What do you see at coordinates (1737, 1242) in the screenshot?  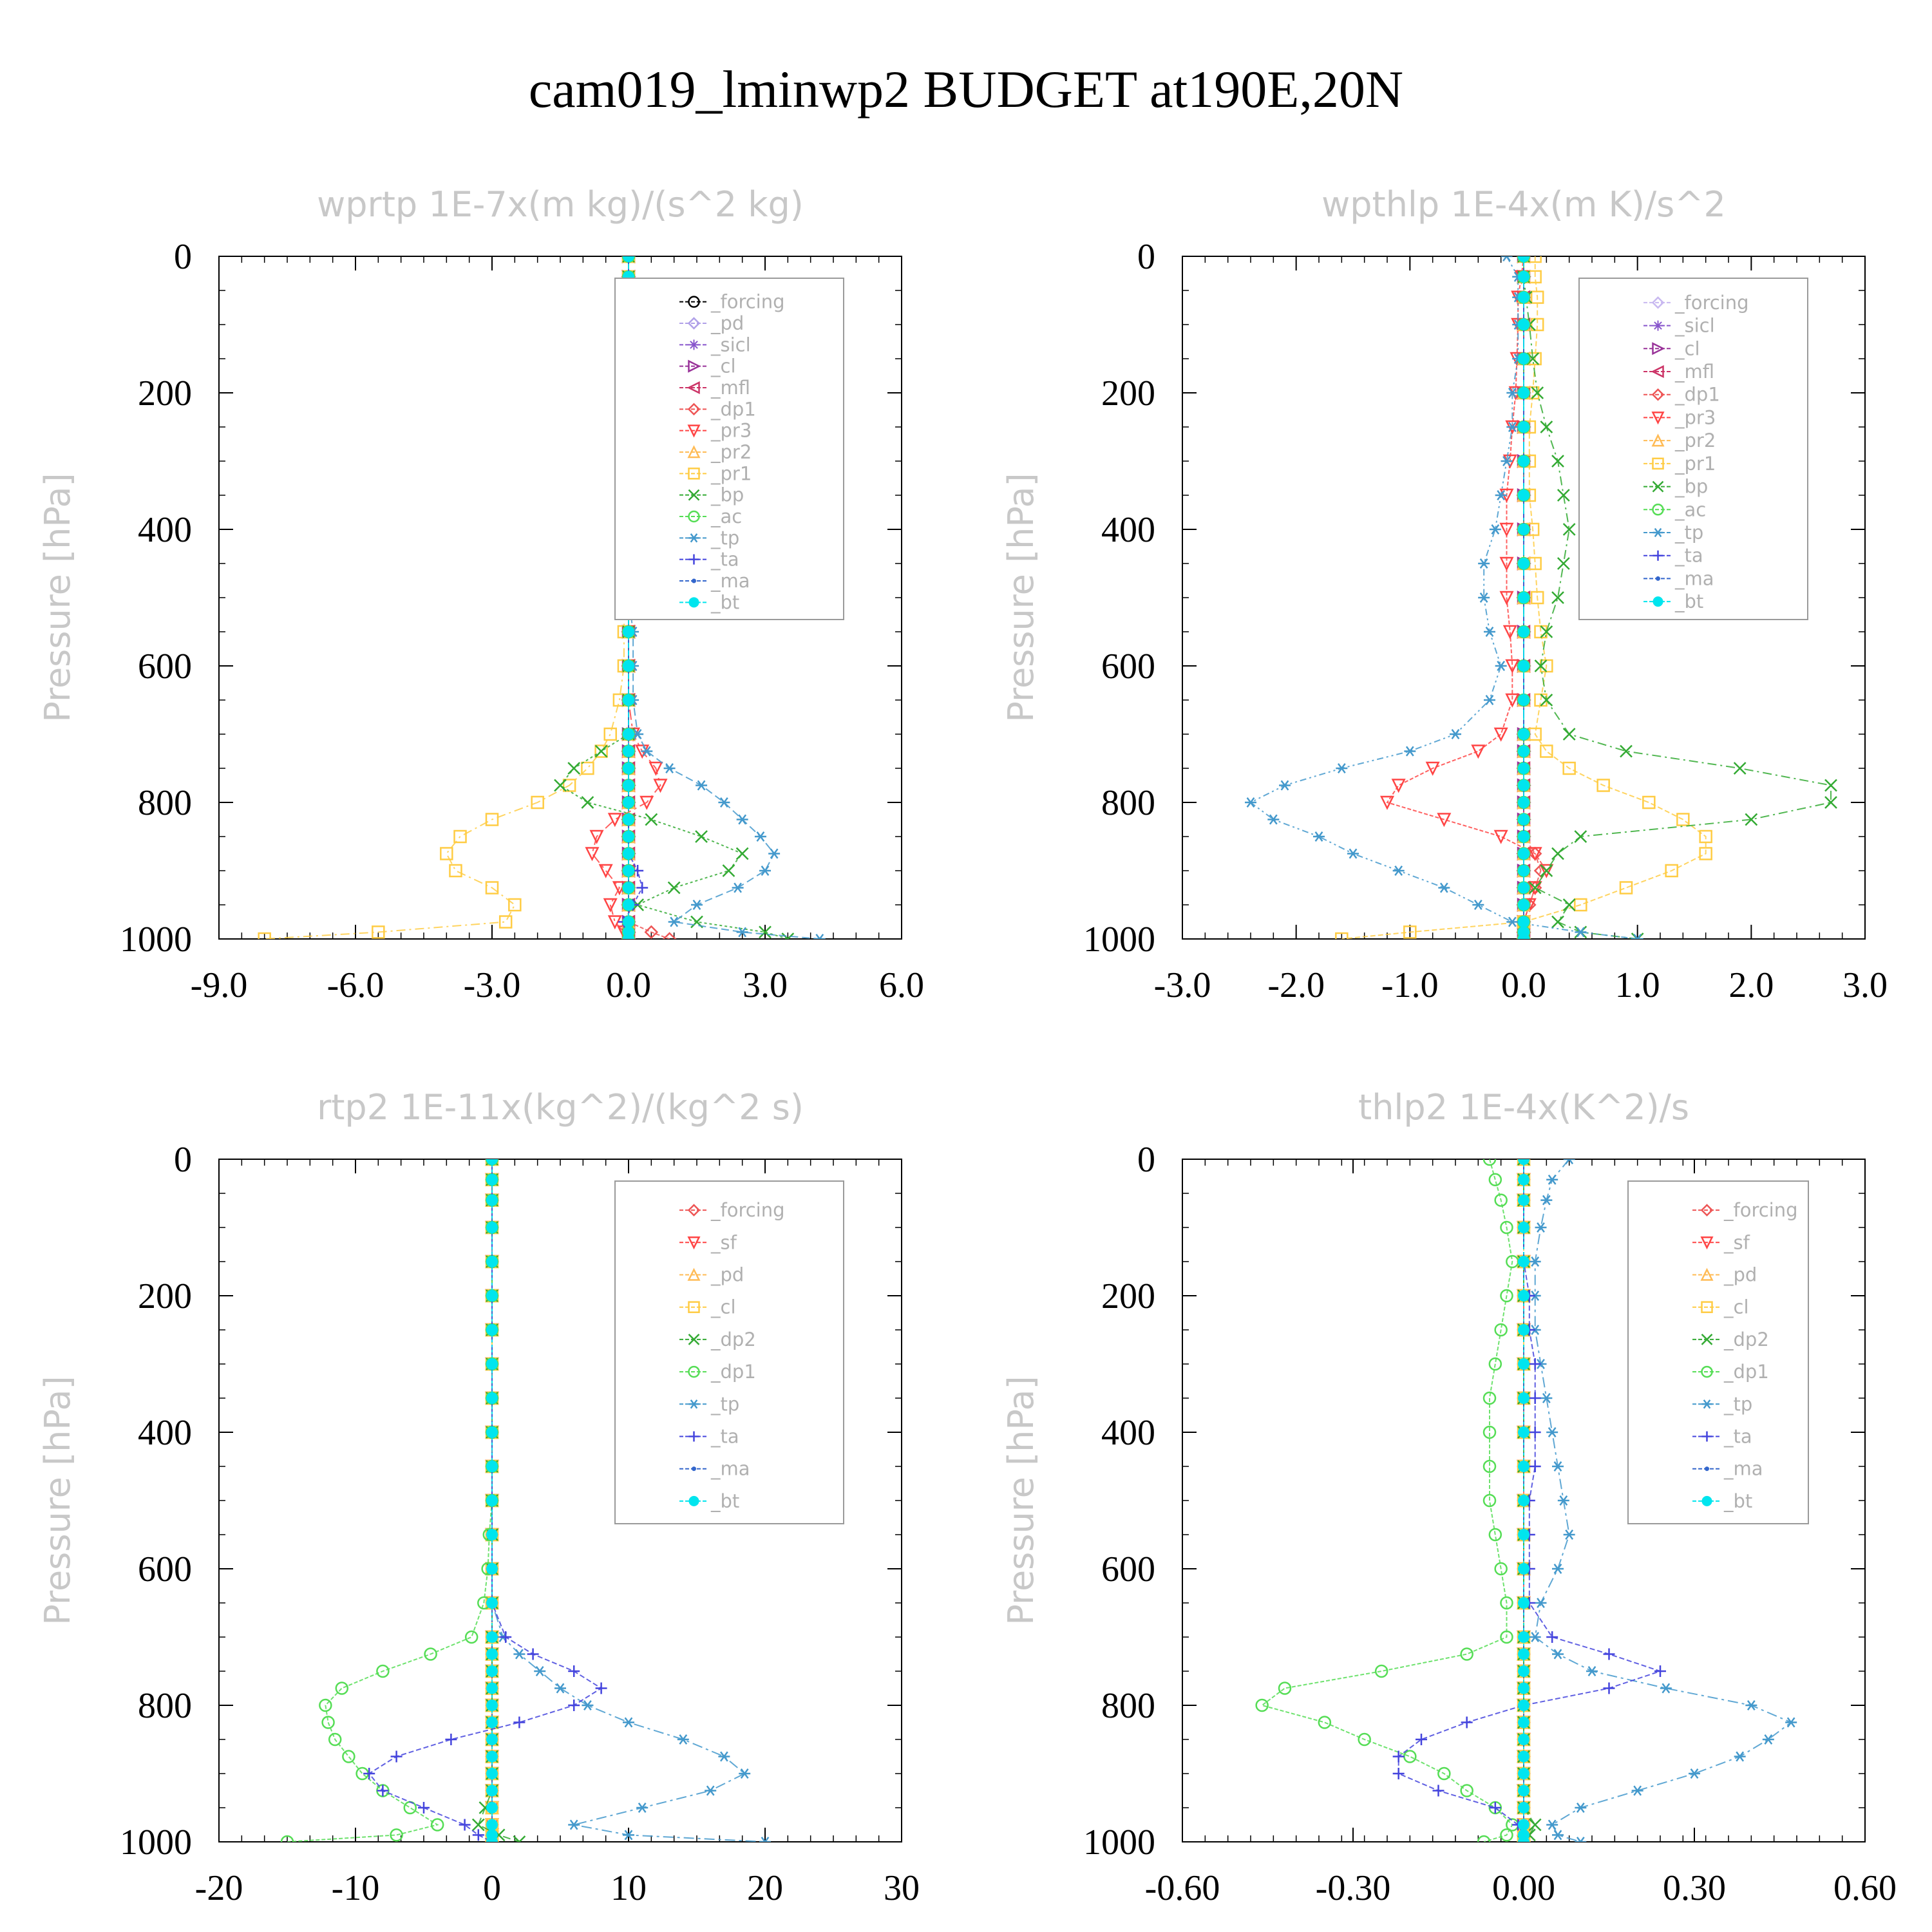 I see `legend-label: _sf` at bounding box center [1737, 1242].